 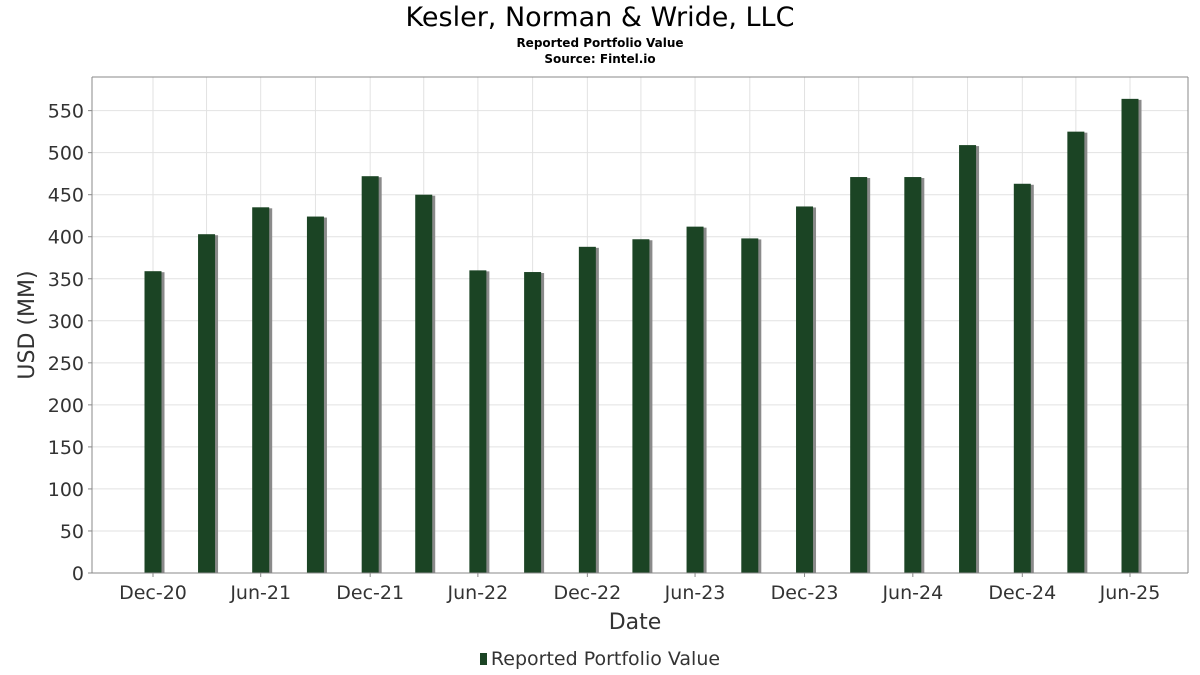 What do you see at coordinates (27, 324) in the screenshot?
I see `y-axis-title: USD (MM)` at bounding box center [27, 324].